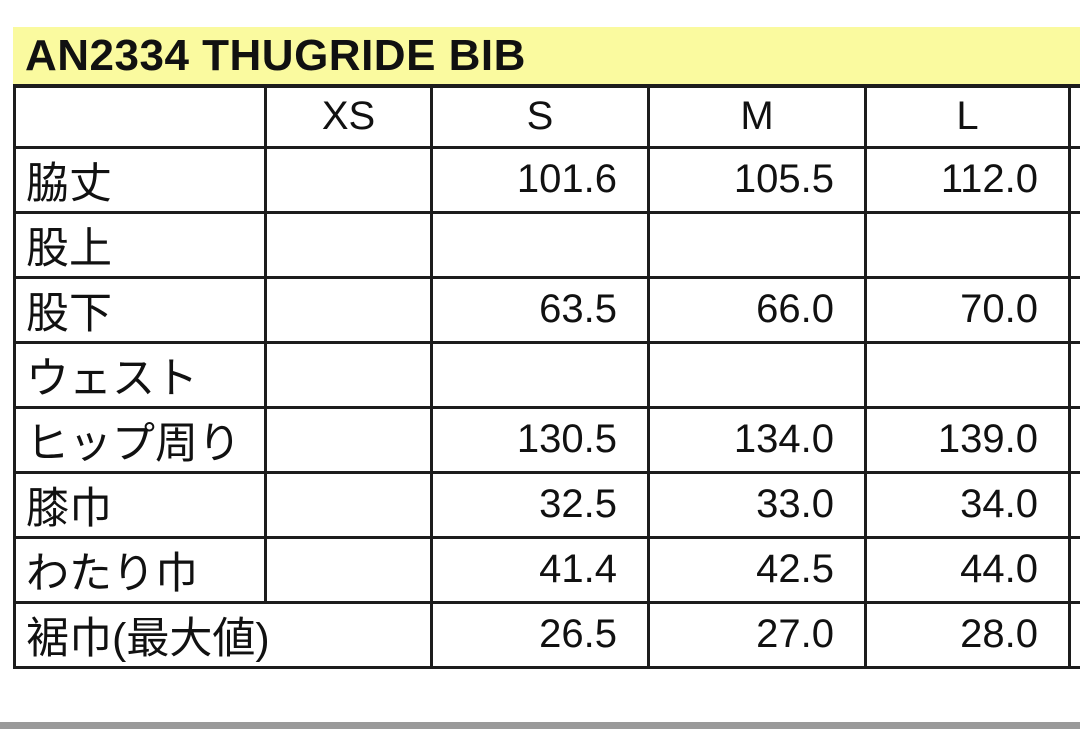  I want to click on measurement-row: 膝巾 32.5 33.0 34.0, so click(546, 504).